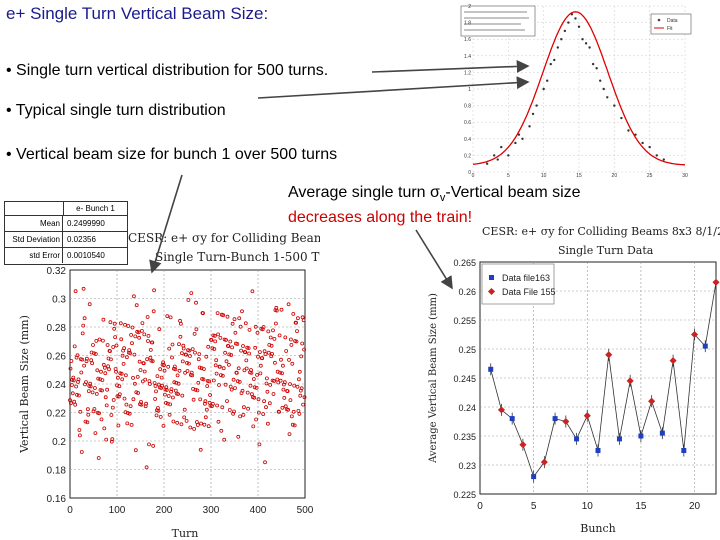 Image resolution: width=720 pixels, height=540 pixels. Describe the element at coordinates (464, 263) in the screenshot. I see `c2-y-tick: 0.265` at that location.